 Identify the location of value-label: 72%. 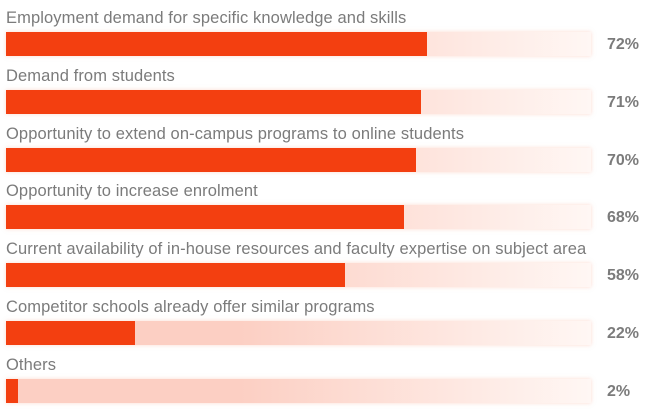
(623, 44).